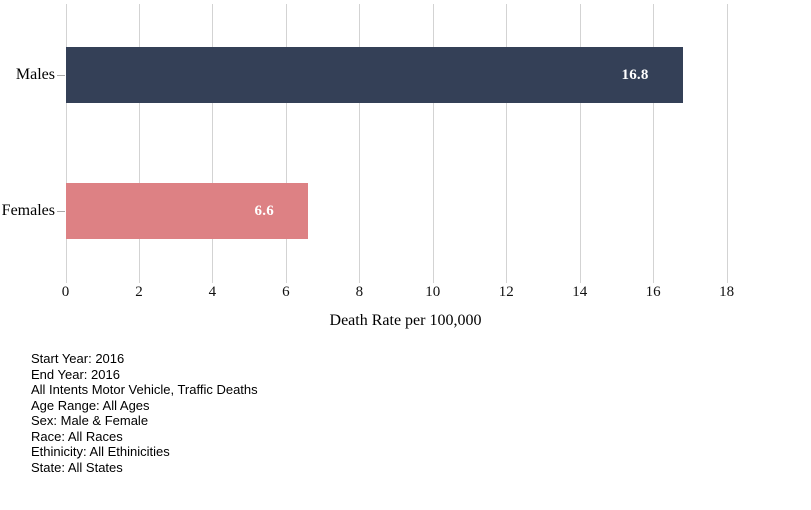 The image size is (811, 510). I want to click on x-axis-tick-label: 16, so click(653, 292).